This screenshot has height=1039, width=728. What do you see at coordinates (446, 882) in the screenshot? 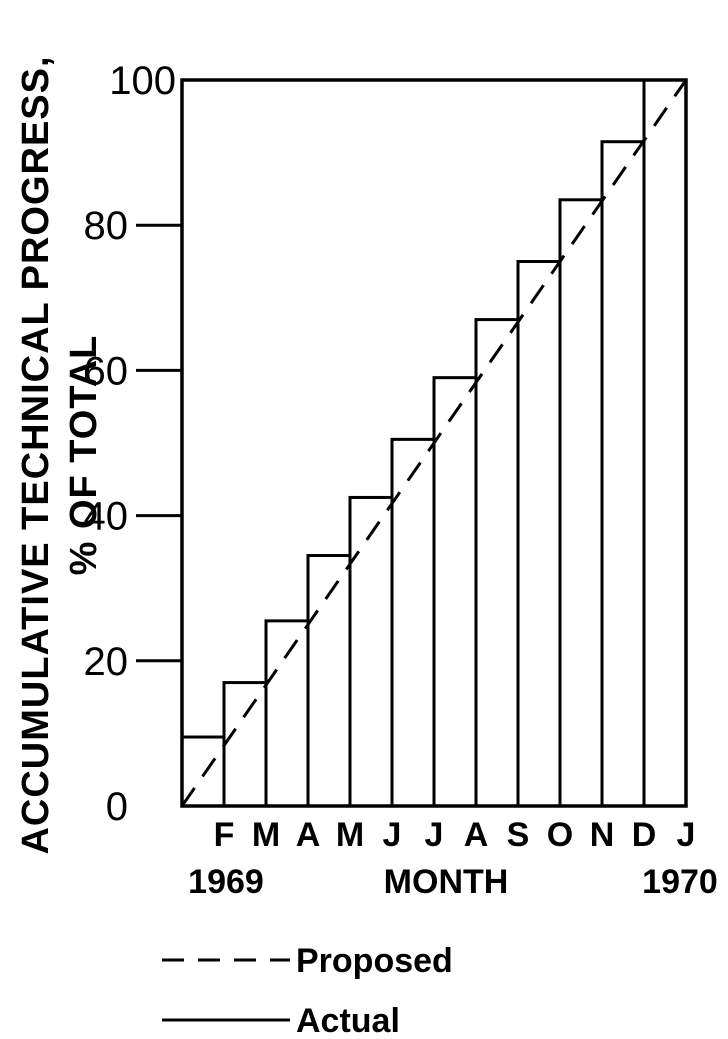
I see `x-axis-title: MONTH` at bounding box center [446, 882].